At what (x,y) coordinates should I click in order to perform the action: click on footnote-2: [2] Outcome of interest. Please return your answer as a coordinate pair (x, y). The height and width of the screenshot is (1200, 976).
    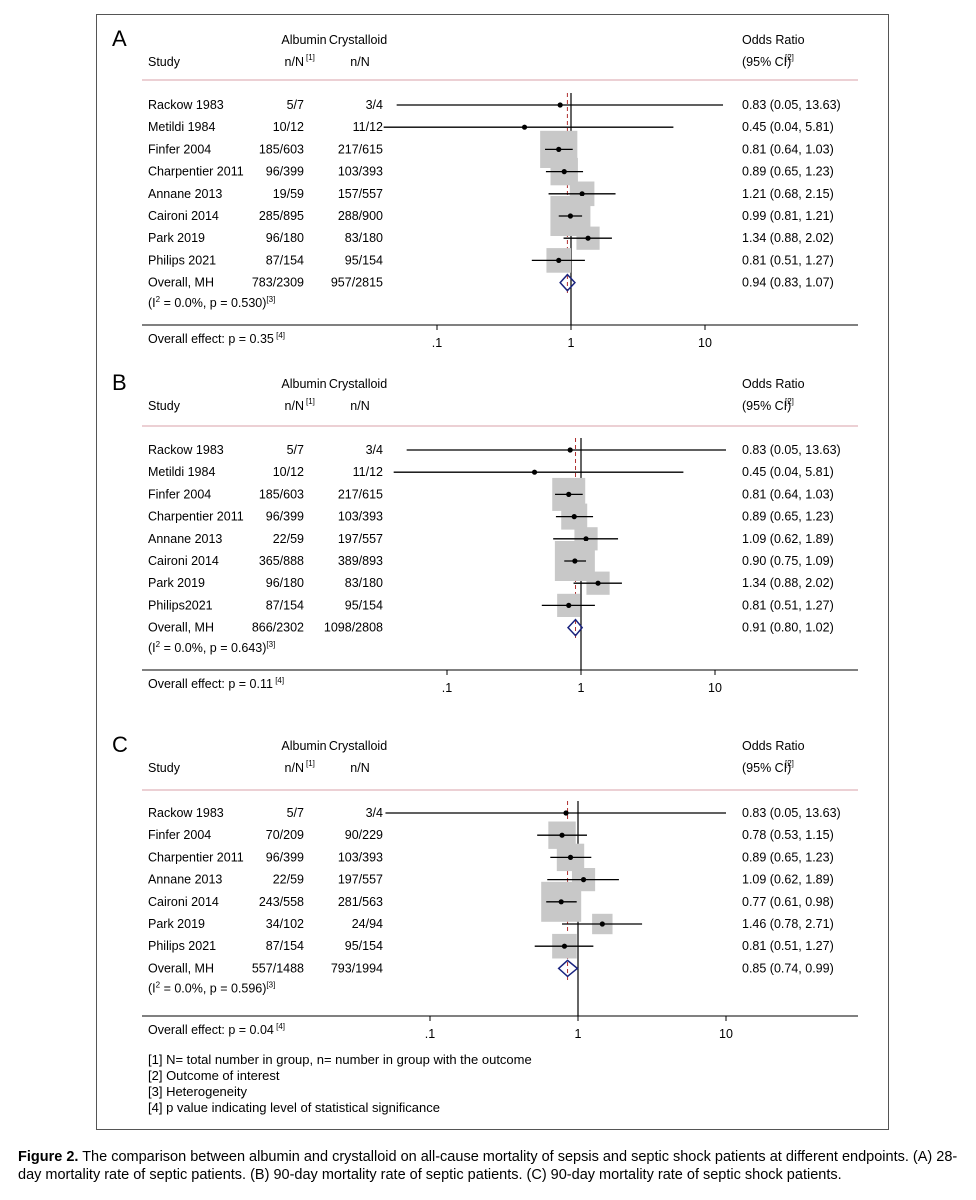
    Looking at the image, I should click on (214, 1075).